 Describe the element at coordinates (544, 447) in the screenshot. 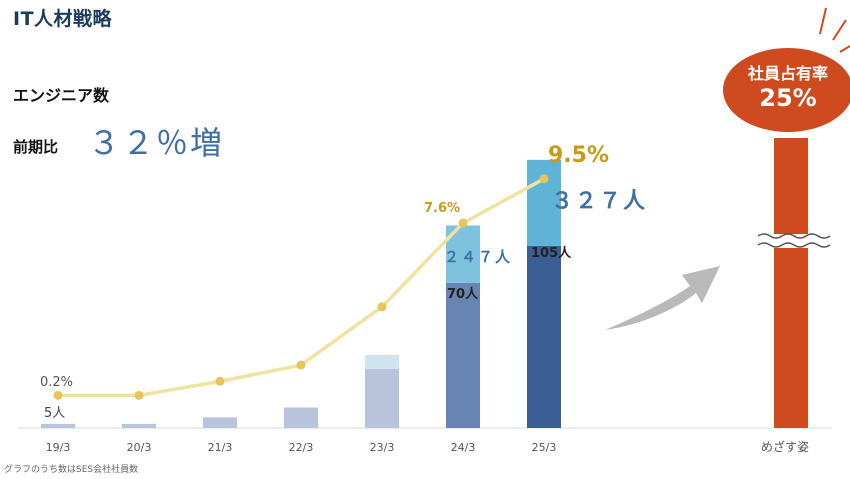

I see `x-tick-label: 25/3` at that location.